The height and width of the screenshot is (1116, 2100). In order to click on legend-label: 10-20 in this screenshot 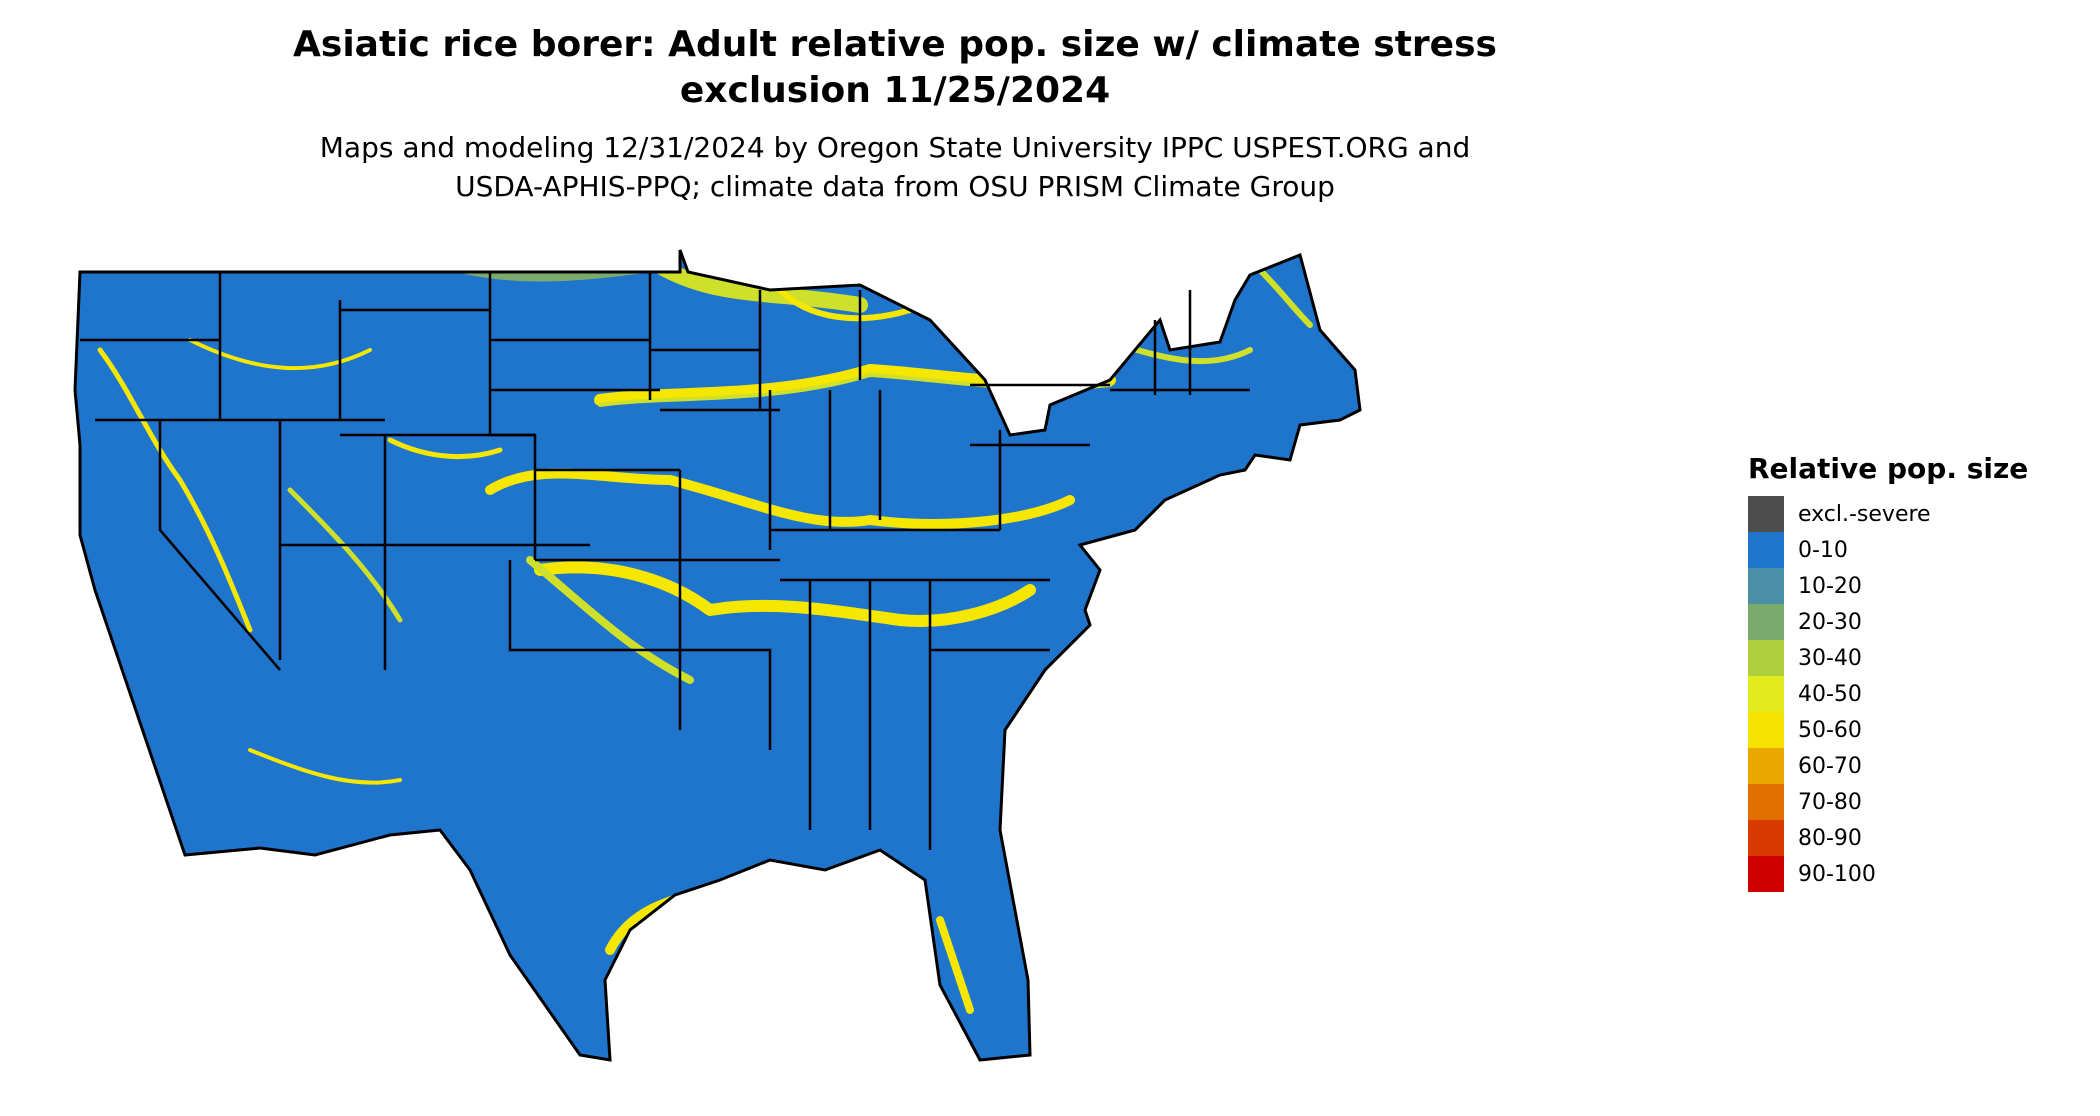, I will do `click(1830, 586)`.